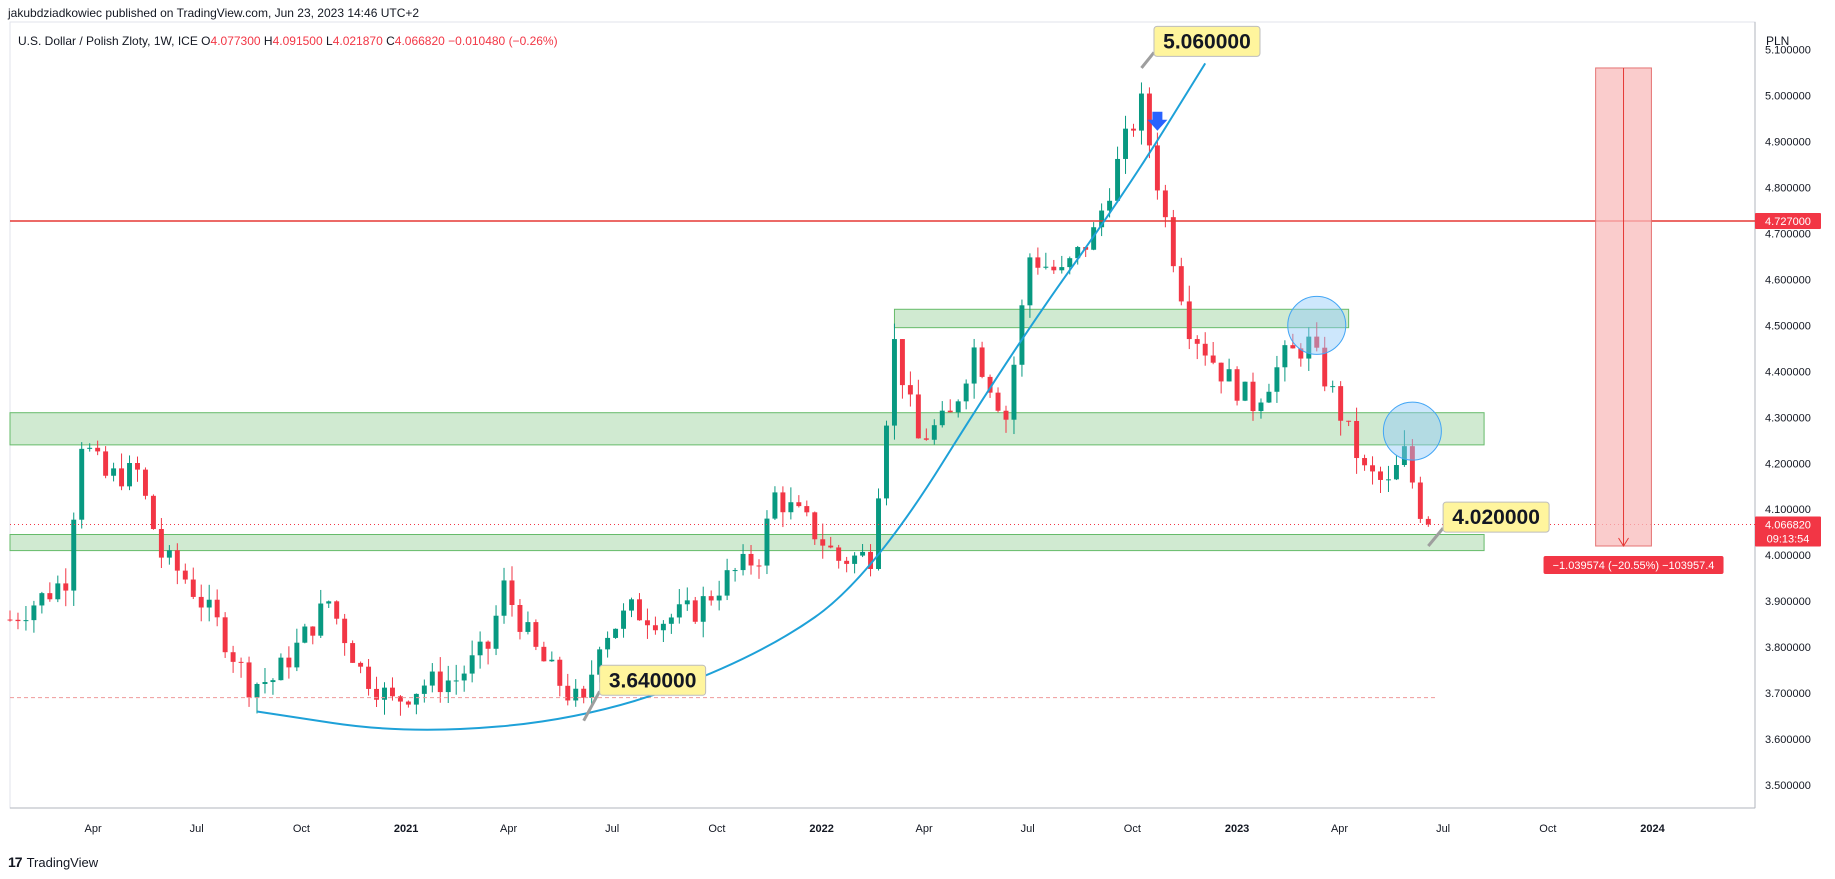 Image resolution: width=1835 pixels, height=879 pixels. I want to click on price-label: 4.727000, so click(1788, 222).